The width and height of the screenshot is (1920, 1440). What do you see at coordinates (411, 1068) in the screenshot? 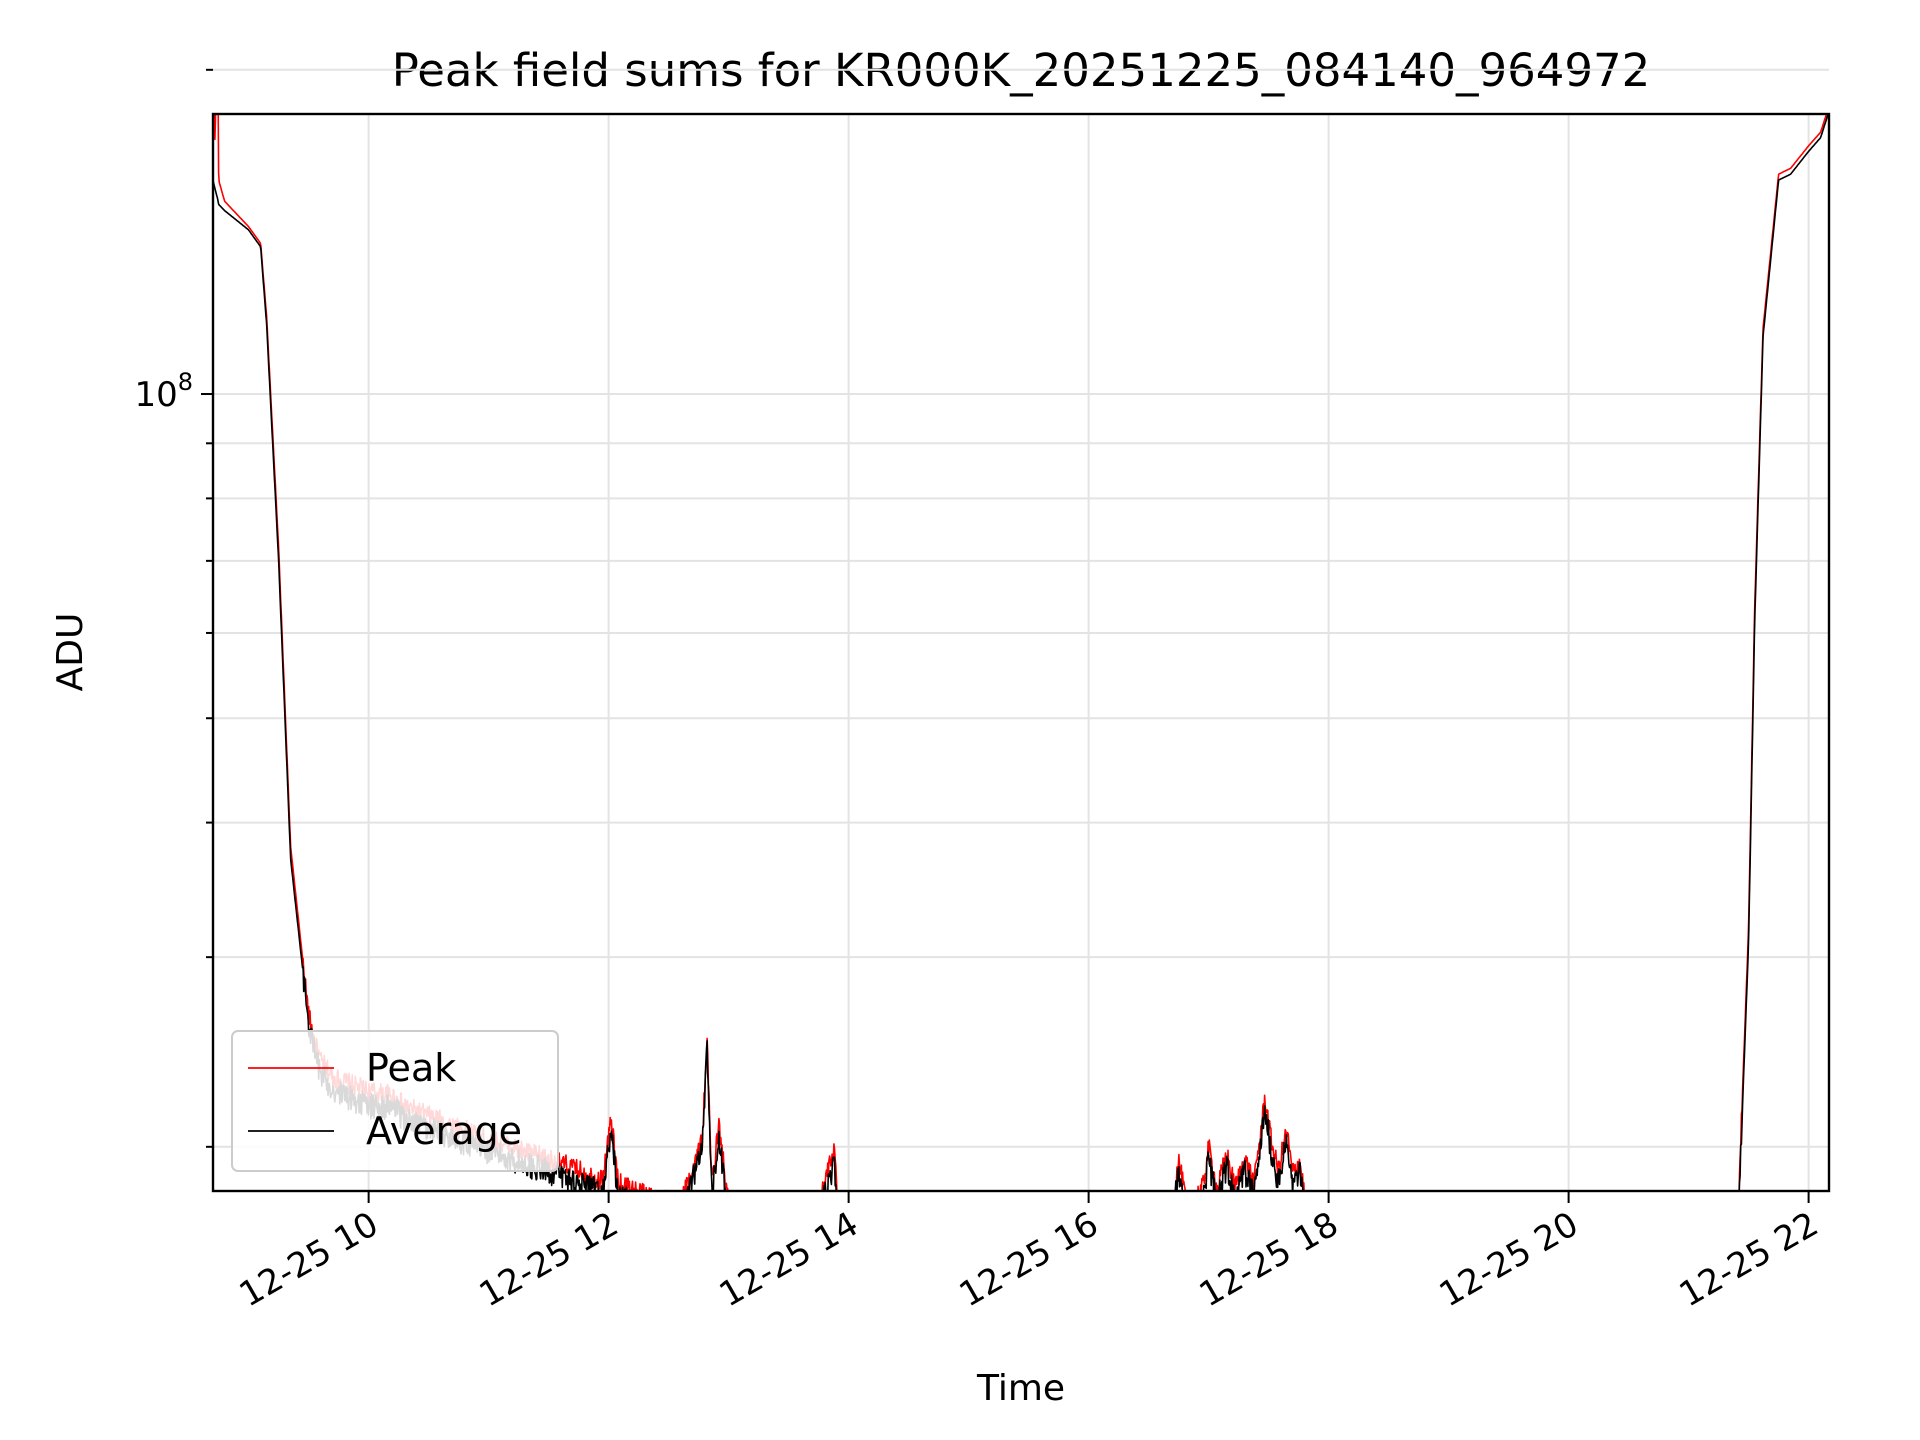
I see `legend-label-peak: Peak` at bounding box center [411, 1068].